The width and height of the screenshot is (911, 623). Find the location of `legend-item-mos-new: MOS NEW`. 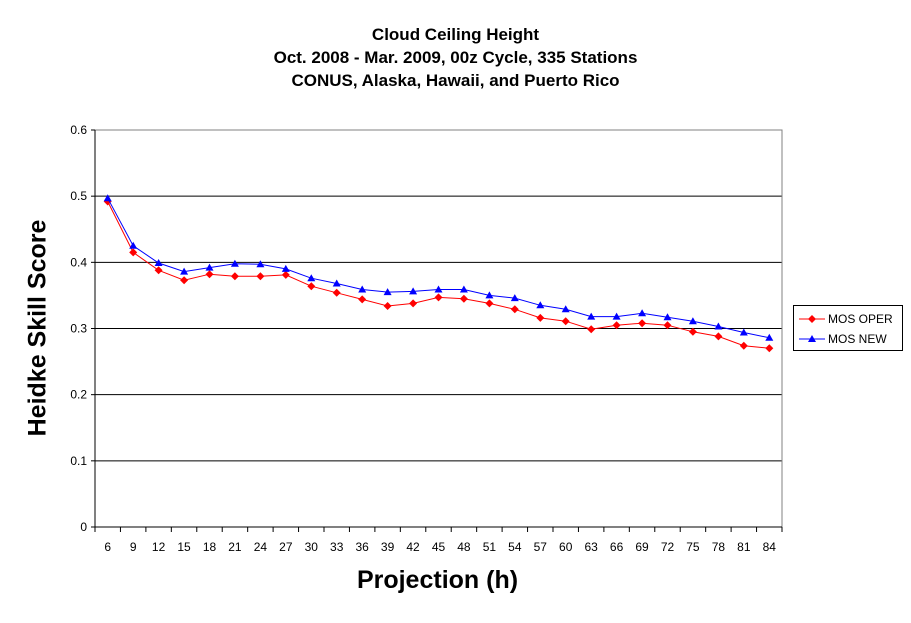

legend-item-mos-new: MOS NEW is located at coordinates (848, 339).